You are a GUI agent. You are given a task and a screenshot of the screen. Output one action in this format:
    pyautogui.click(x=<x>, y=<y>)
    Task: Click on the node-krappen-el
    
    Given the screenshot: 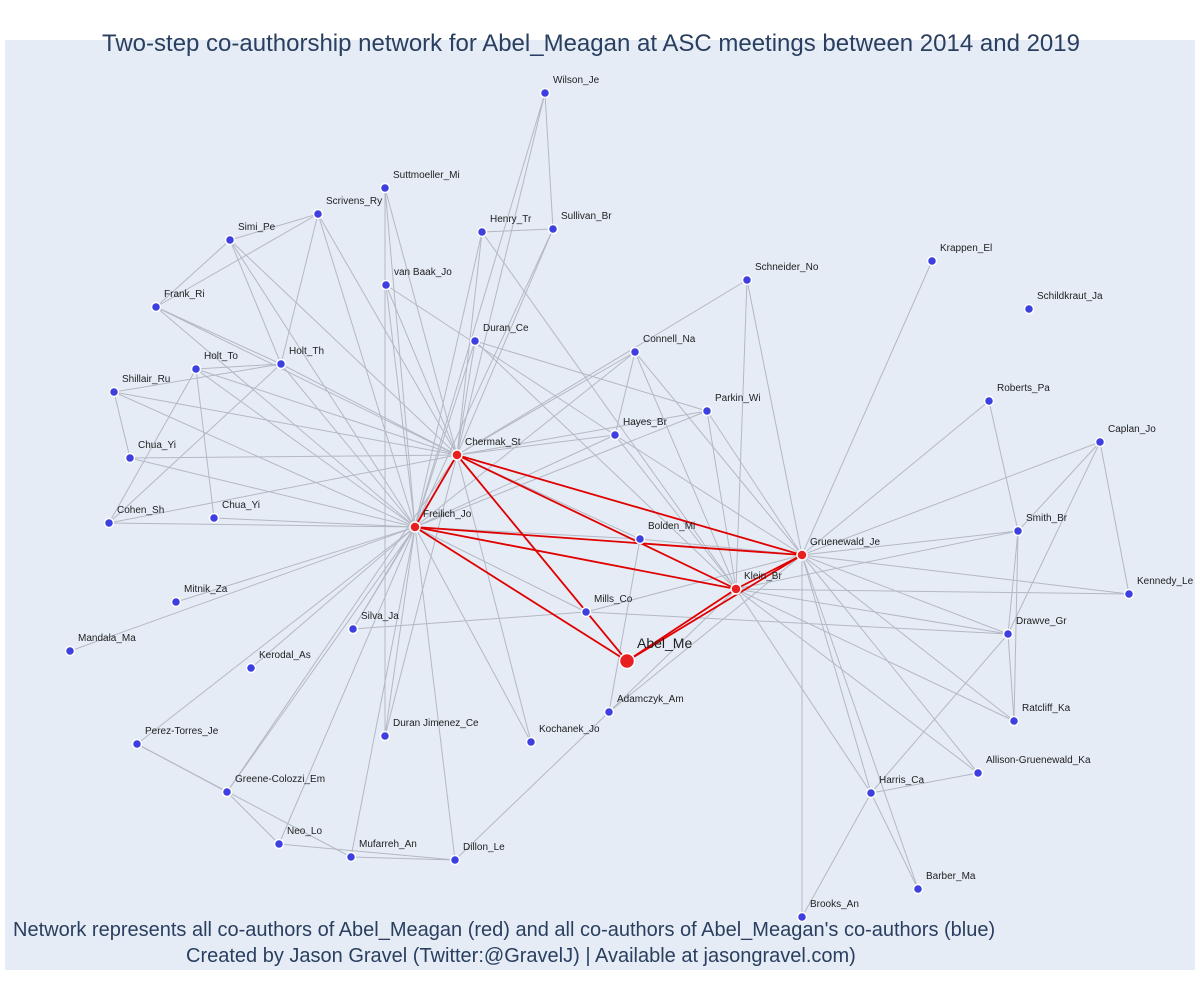 What is the action you would take?
    pyautogui.click(x=932, y=261)
    